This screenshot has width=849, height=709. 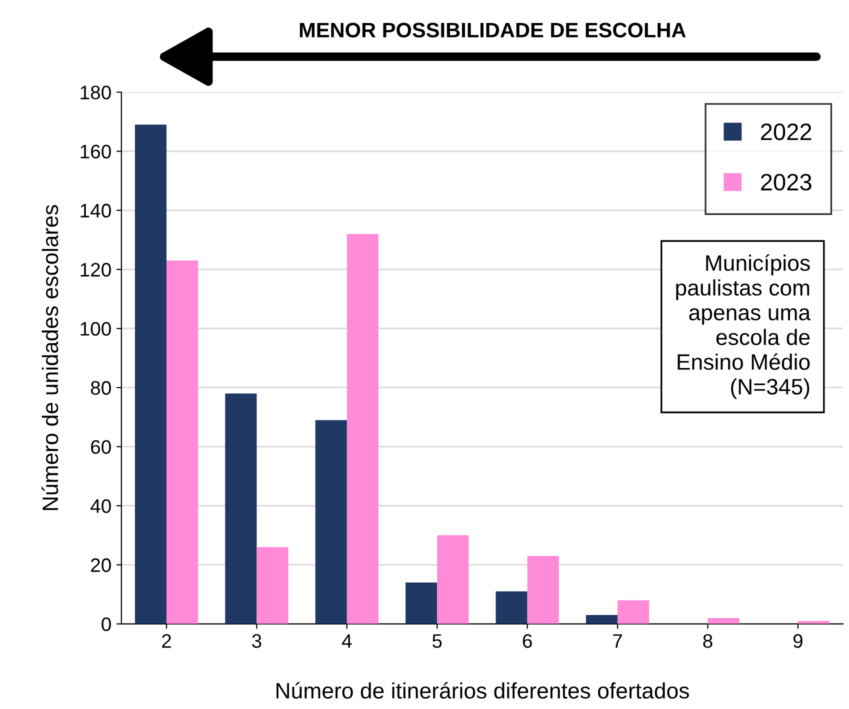 What do you see at coordinates (527, 641) in the screenshot?
I see `x-tick-label: 6` at bounding box center [527, 641].